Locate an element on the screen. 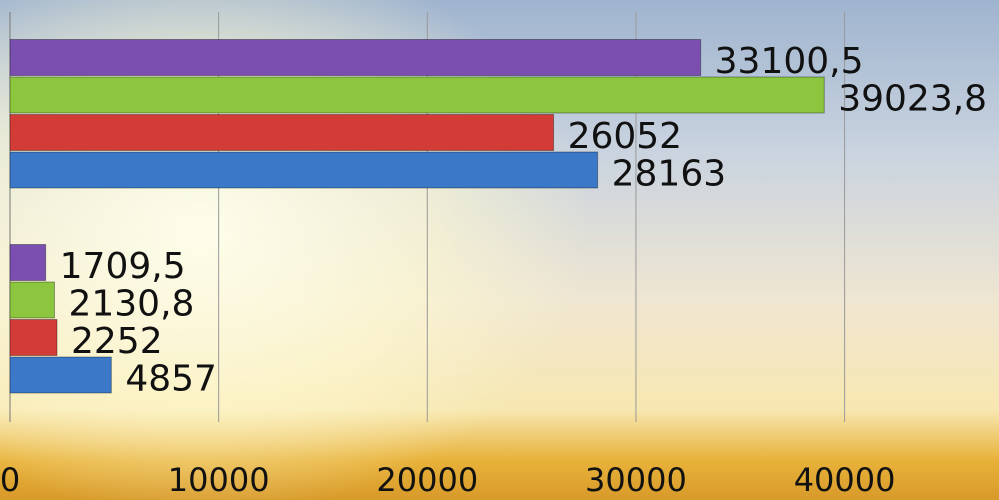  value-label: 1709,5 is located at coordinates (123, 266).